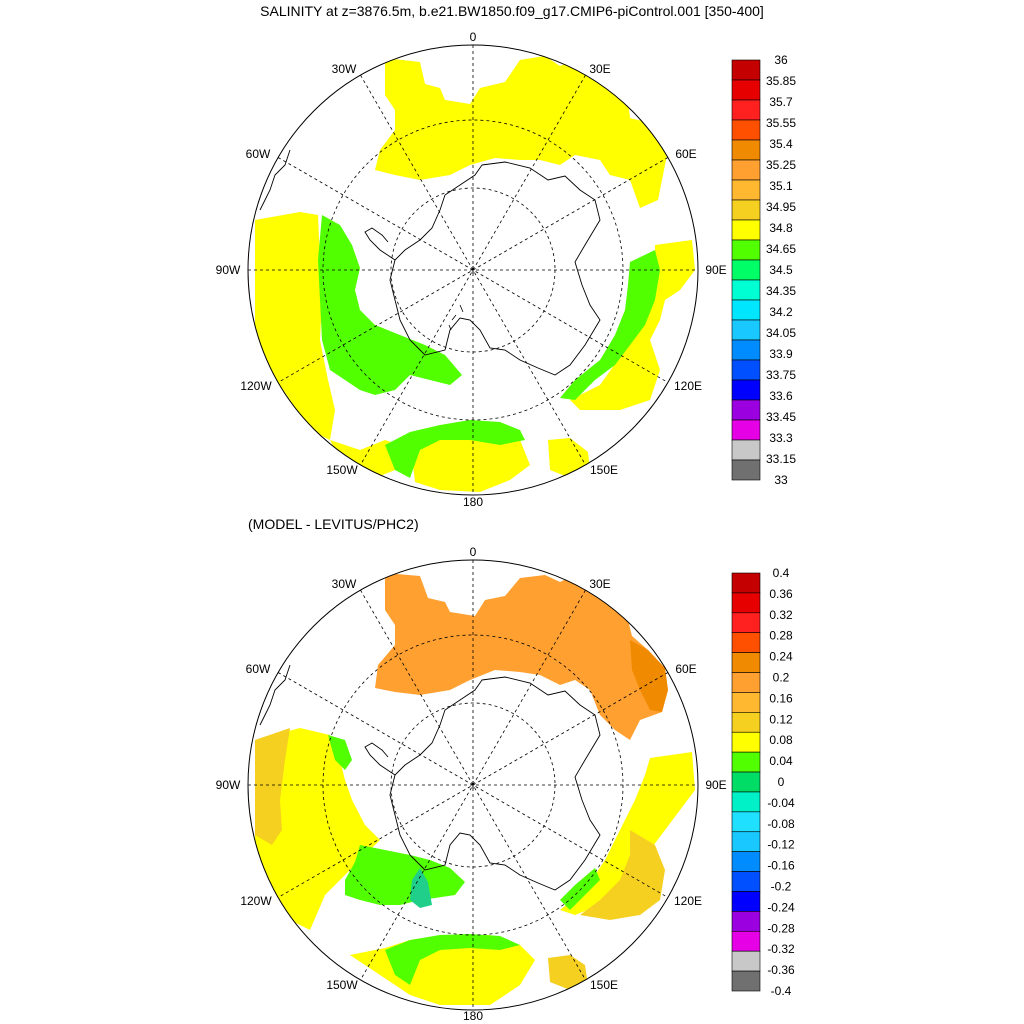  I want to click on colorbar-label: 33.3, so click(781, 438).